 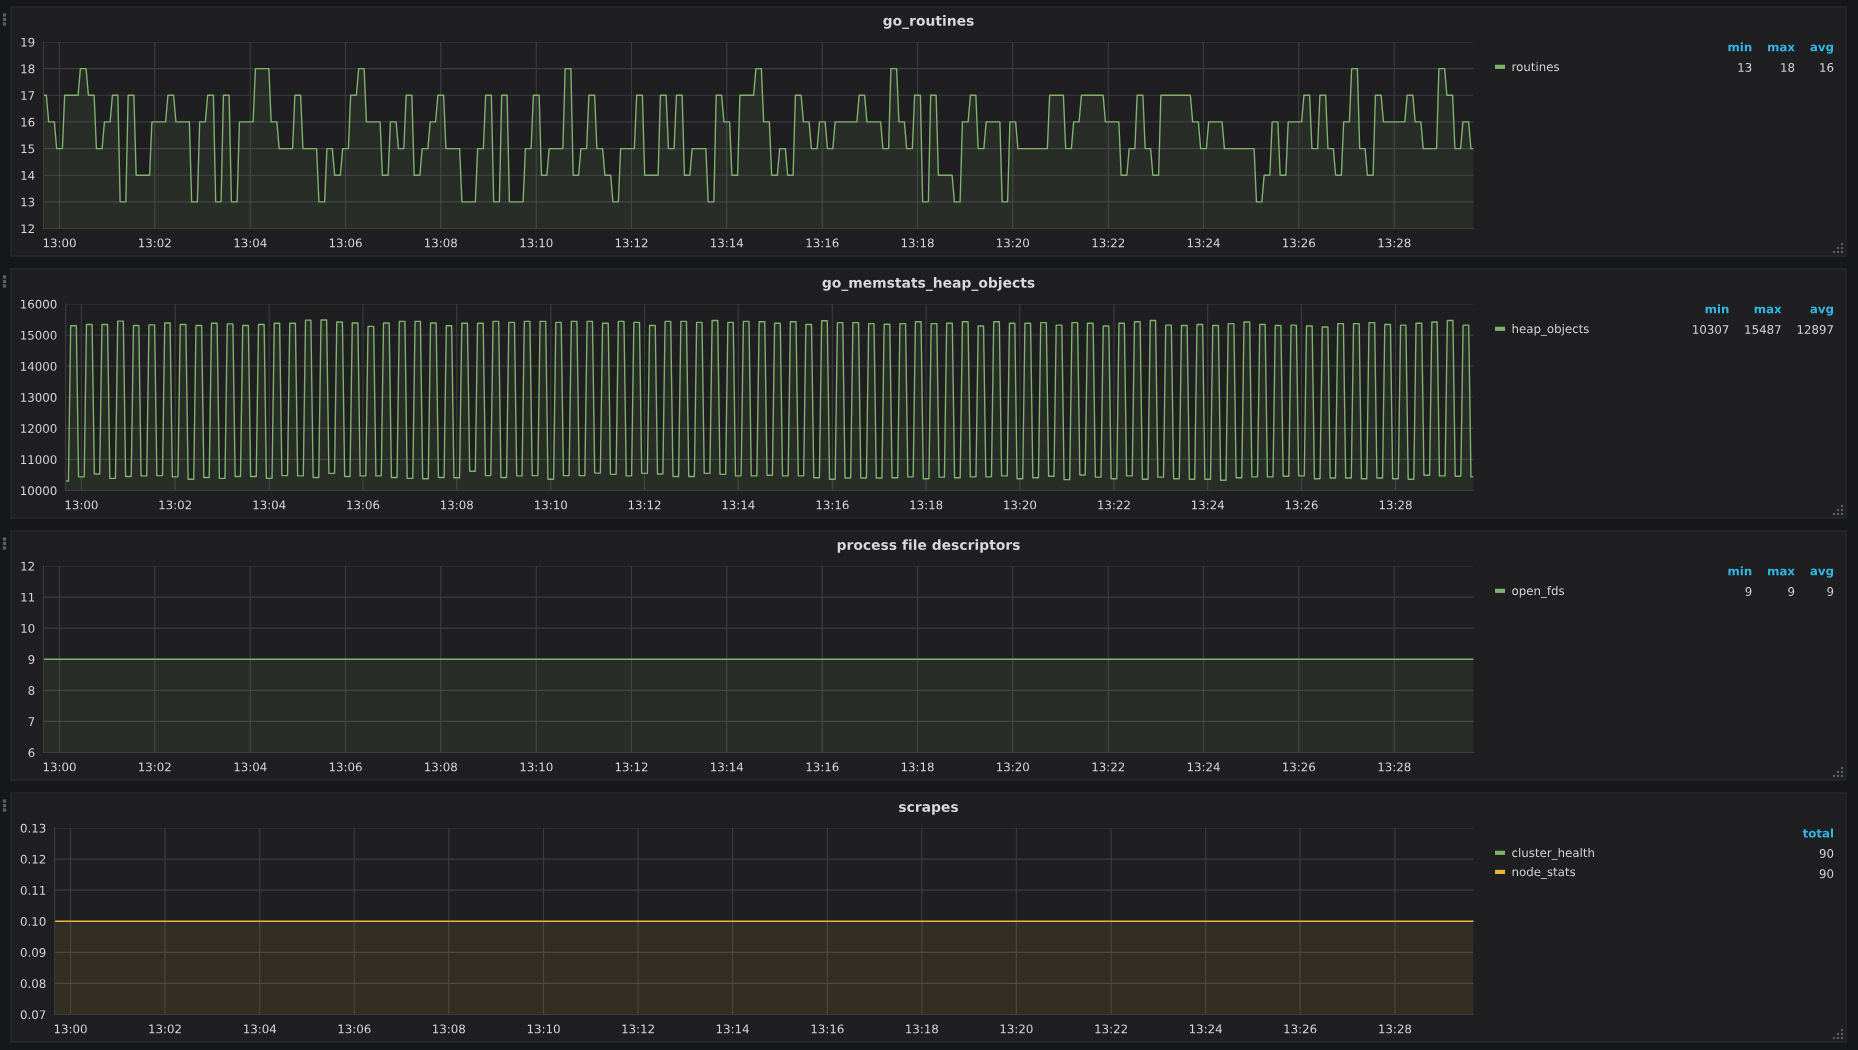 What do you see at coordinates (39, 304) in the screenshot?
I see `y-tick-label: 16000` at bounding box center [39, 304].